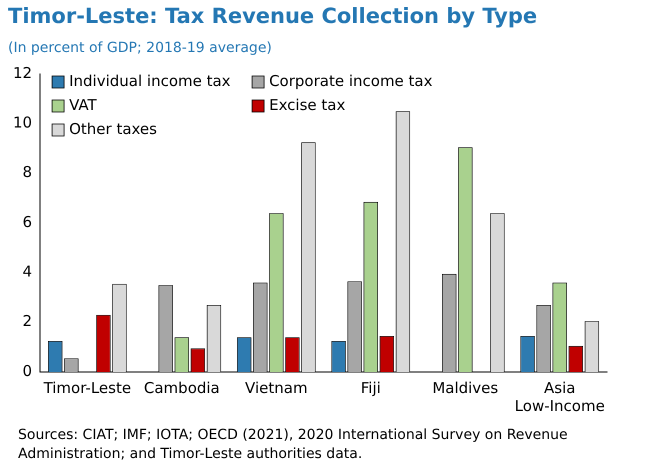  What do you see at coordinates (307, 105) in the screenshot?
I see `legend-label: Excise tax` at bounding box center [307, 105].